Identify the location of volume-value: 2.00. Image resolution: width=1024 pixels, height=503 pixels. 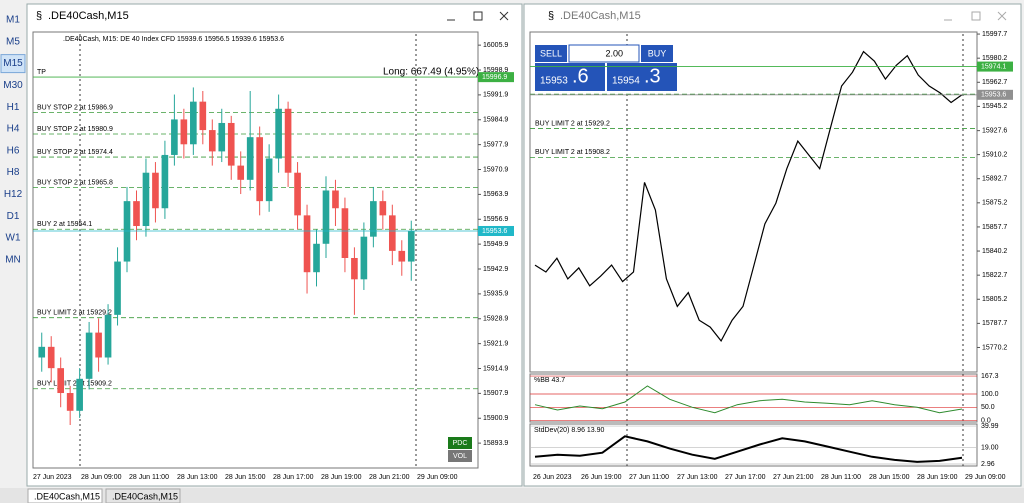
(614, 53).